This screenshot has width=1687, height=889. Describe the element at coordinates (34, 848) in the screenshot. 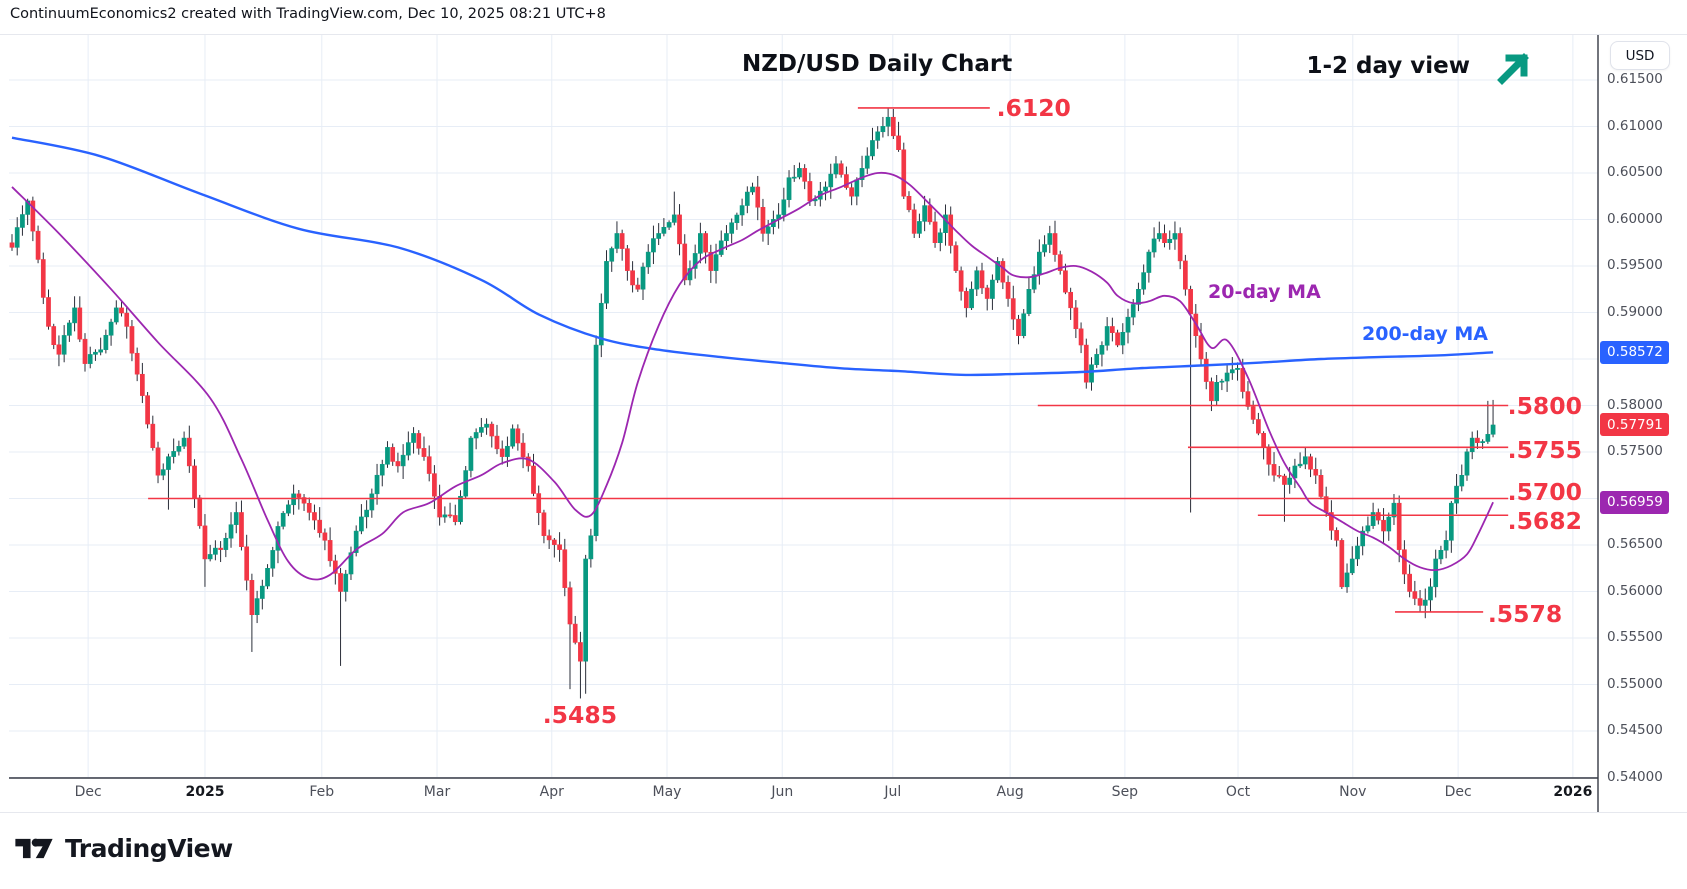

I see `tradingview-logo-icon` at that location.